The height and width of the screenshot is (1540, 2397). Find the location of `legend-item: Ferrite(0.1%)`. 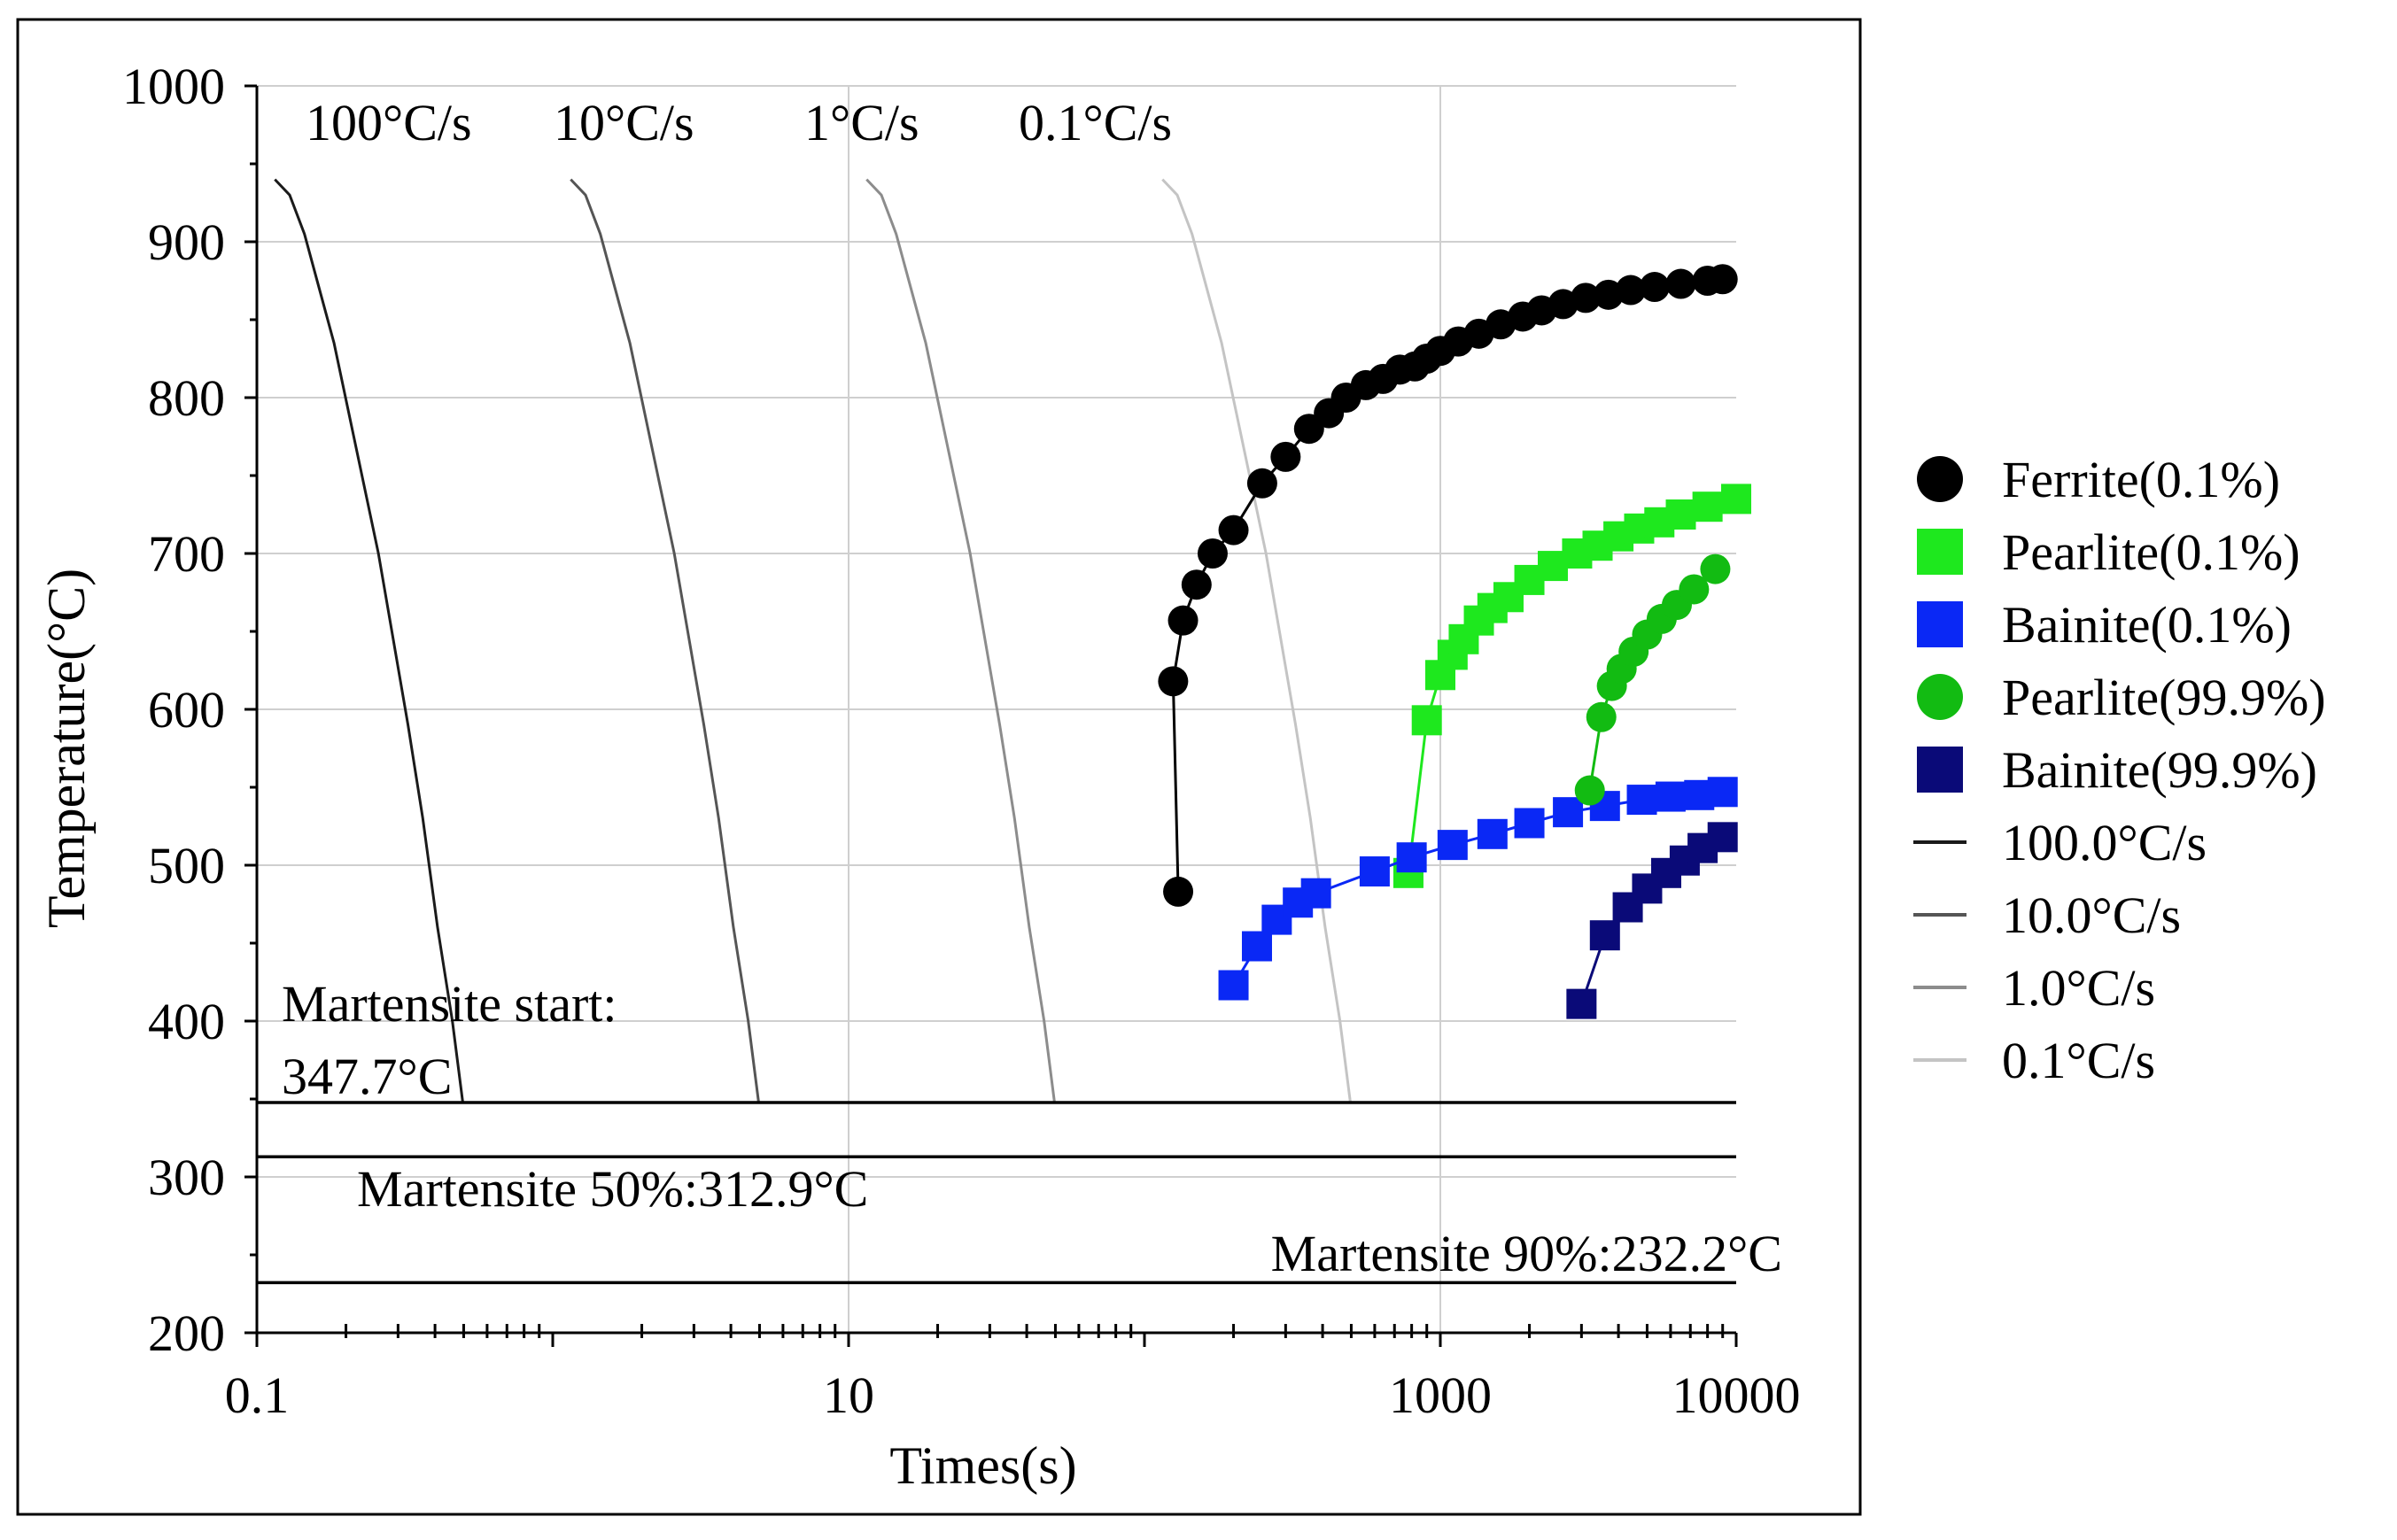

legend-item: Ferrite(0.1%) is located at coordinates (2098, 479).